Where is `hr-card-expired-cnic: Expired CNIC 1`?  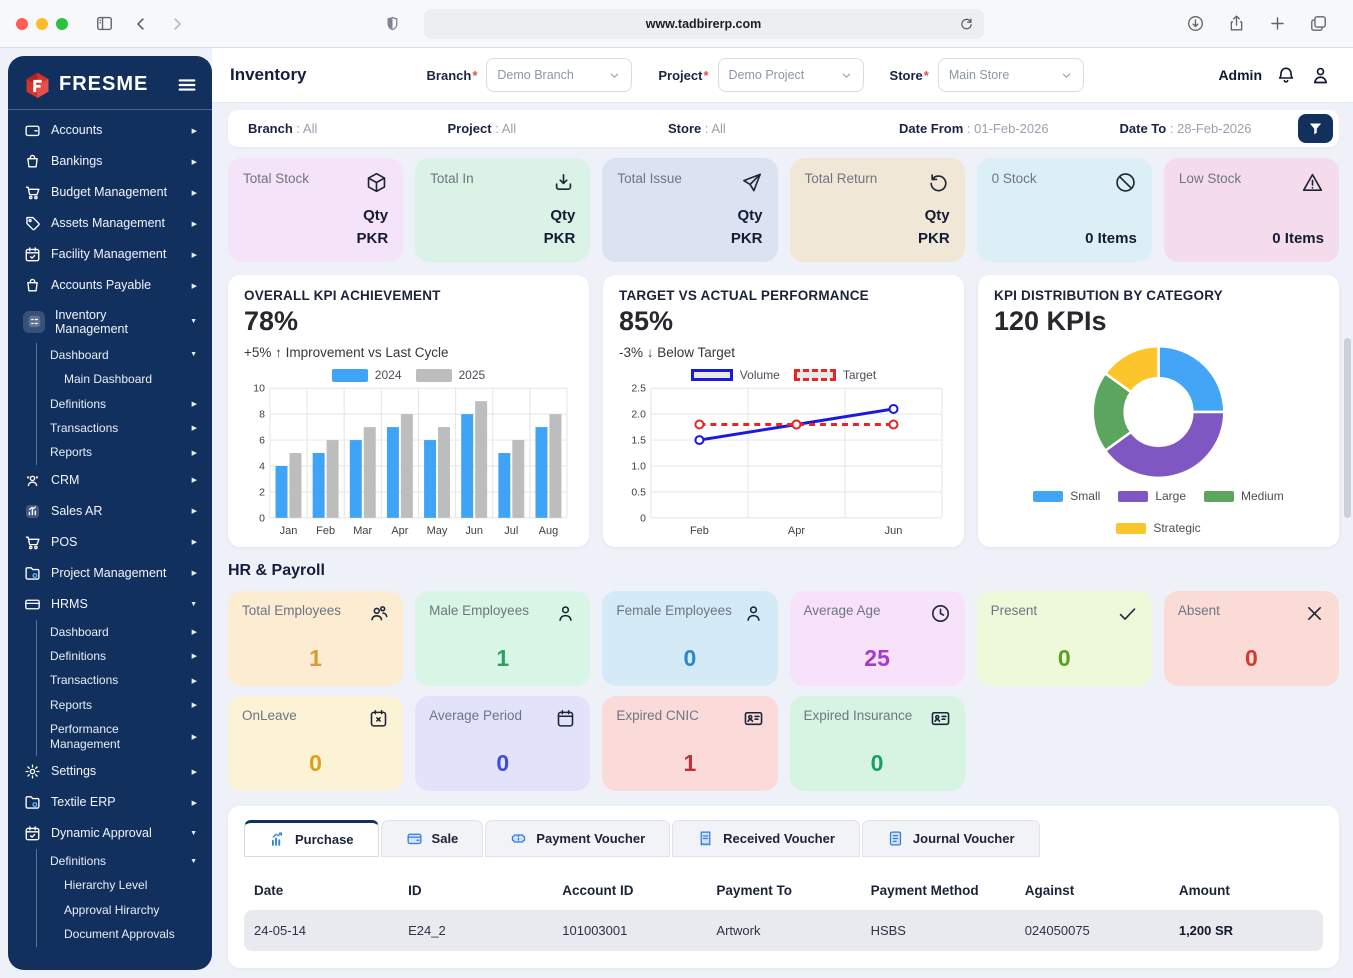 hr-card-expired-cnic: Expired CNIC 1 is located at coordinates (690, 743).